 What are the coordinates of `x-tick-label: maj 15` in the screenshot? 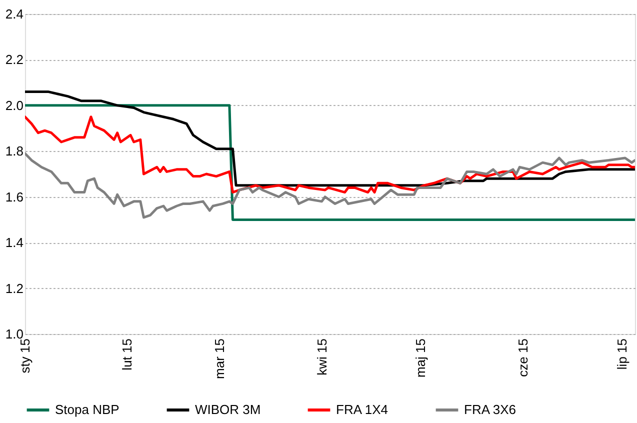 It's located at (420, 358).